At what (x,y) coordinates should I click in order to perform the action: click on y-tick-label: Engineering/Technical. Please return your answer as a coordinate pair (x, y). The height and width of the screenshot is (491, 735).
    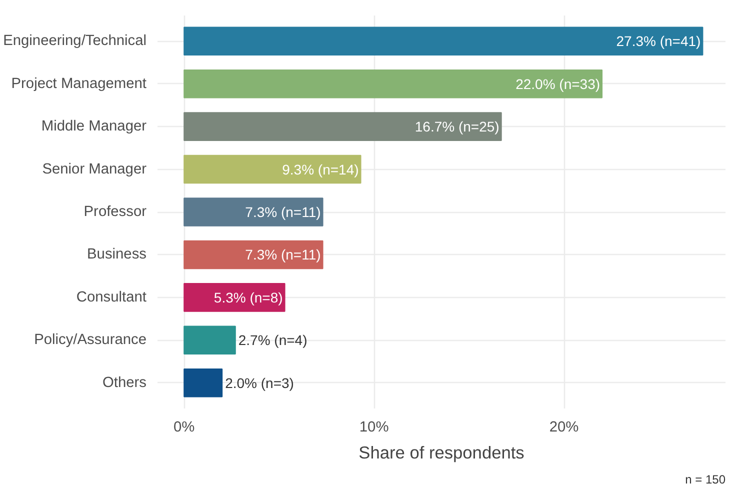
    Looking at the image, I should click on (75, 41).